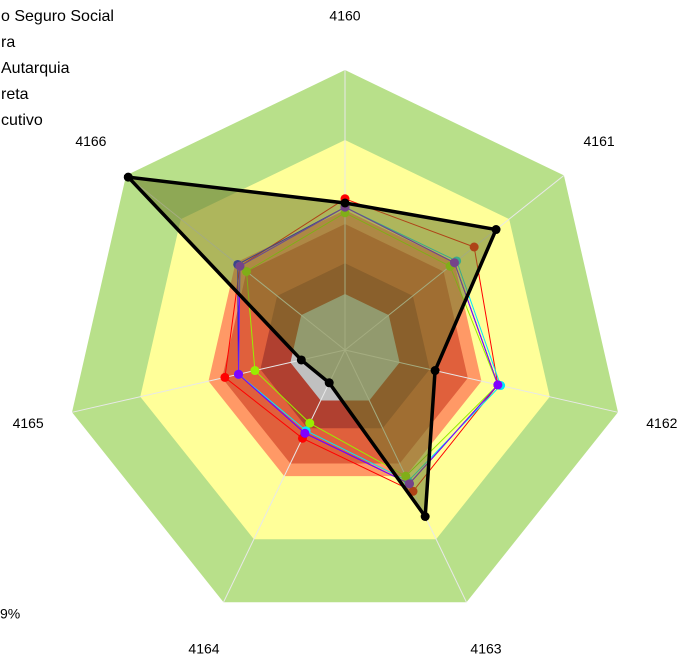  Describe the element at coordinates (344, 16) in the screenshot. I see `axis-label: 4160` at that location.